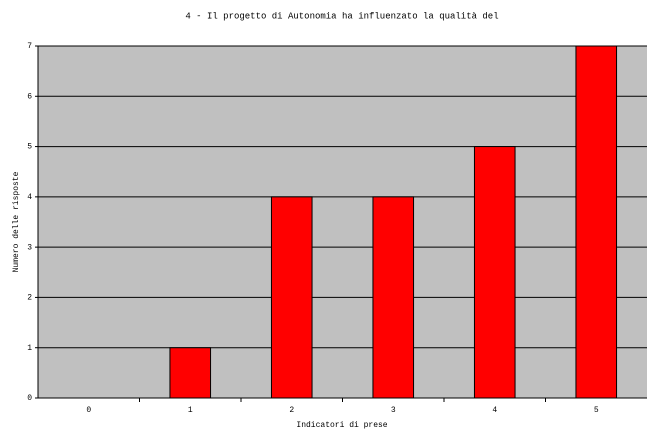 This screenshot has width=647, height=430. I want to click on y-tick-label: 7, so click(29, 46).